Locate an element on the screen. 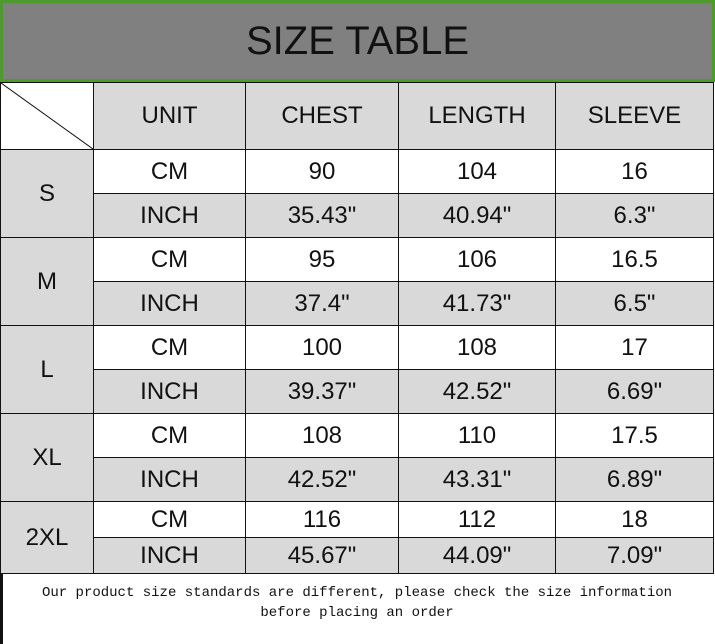  size-row-cm: L CM 100 108 17 is located at coordinates (357, 369).